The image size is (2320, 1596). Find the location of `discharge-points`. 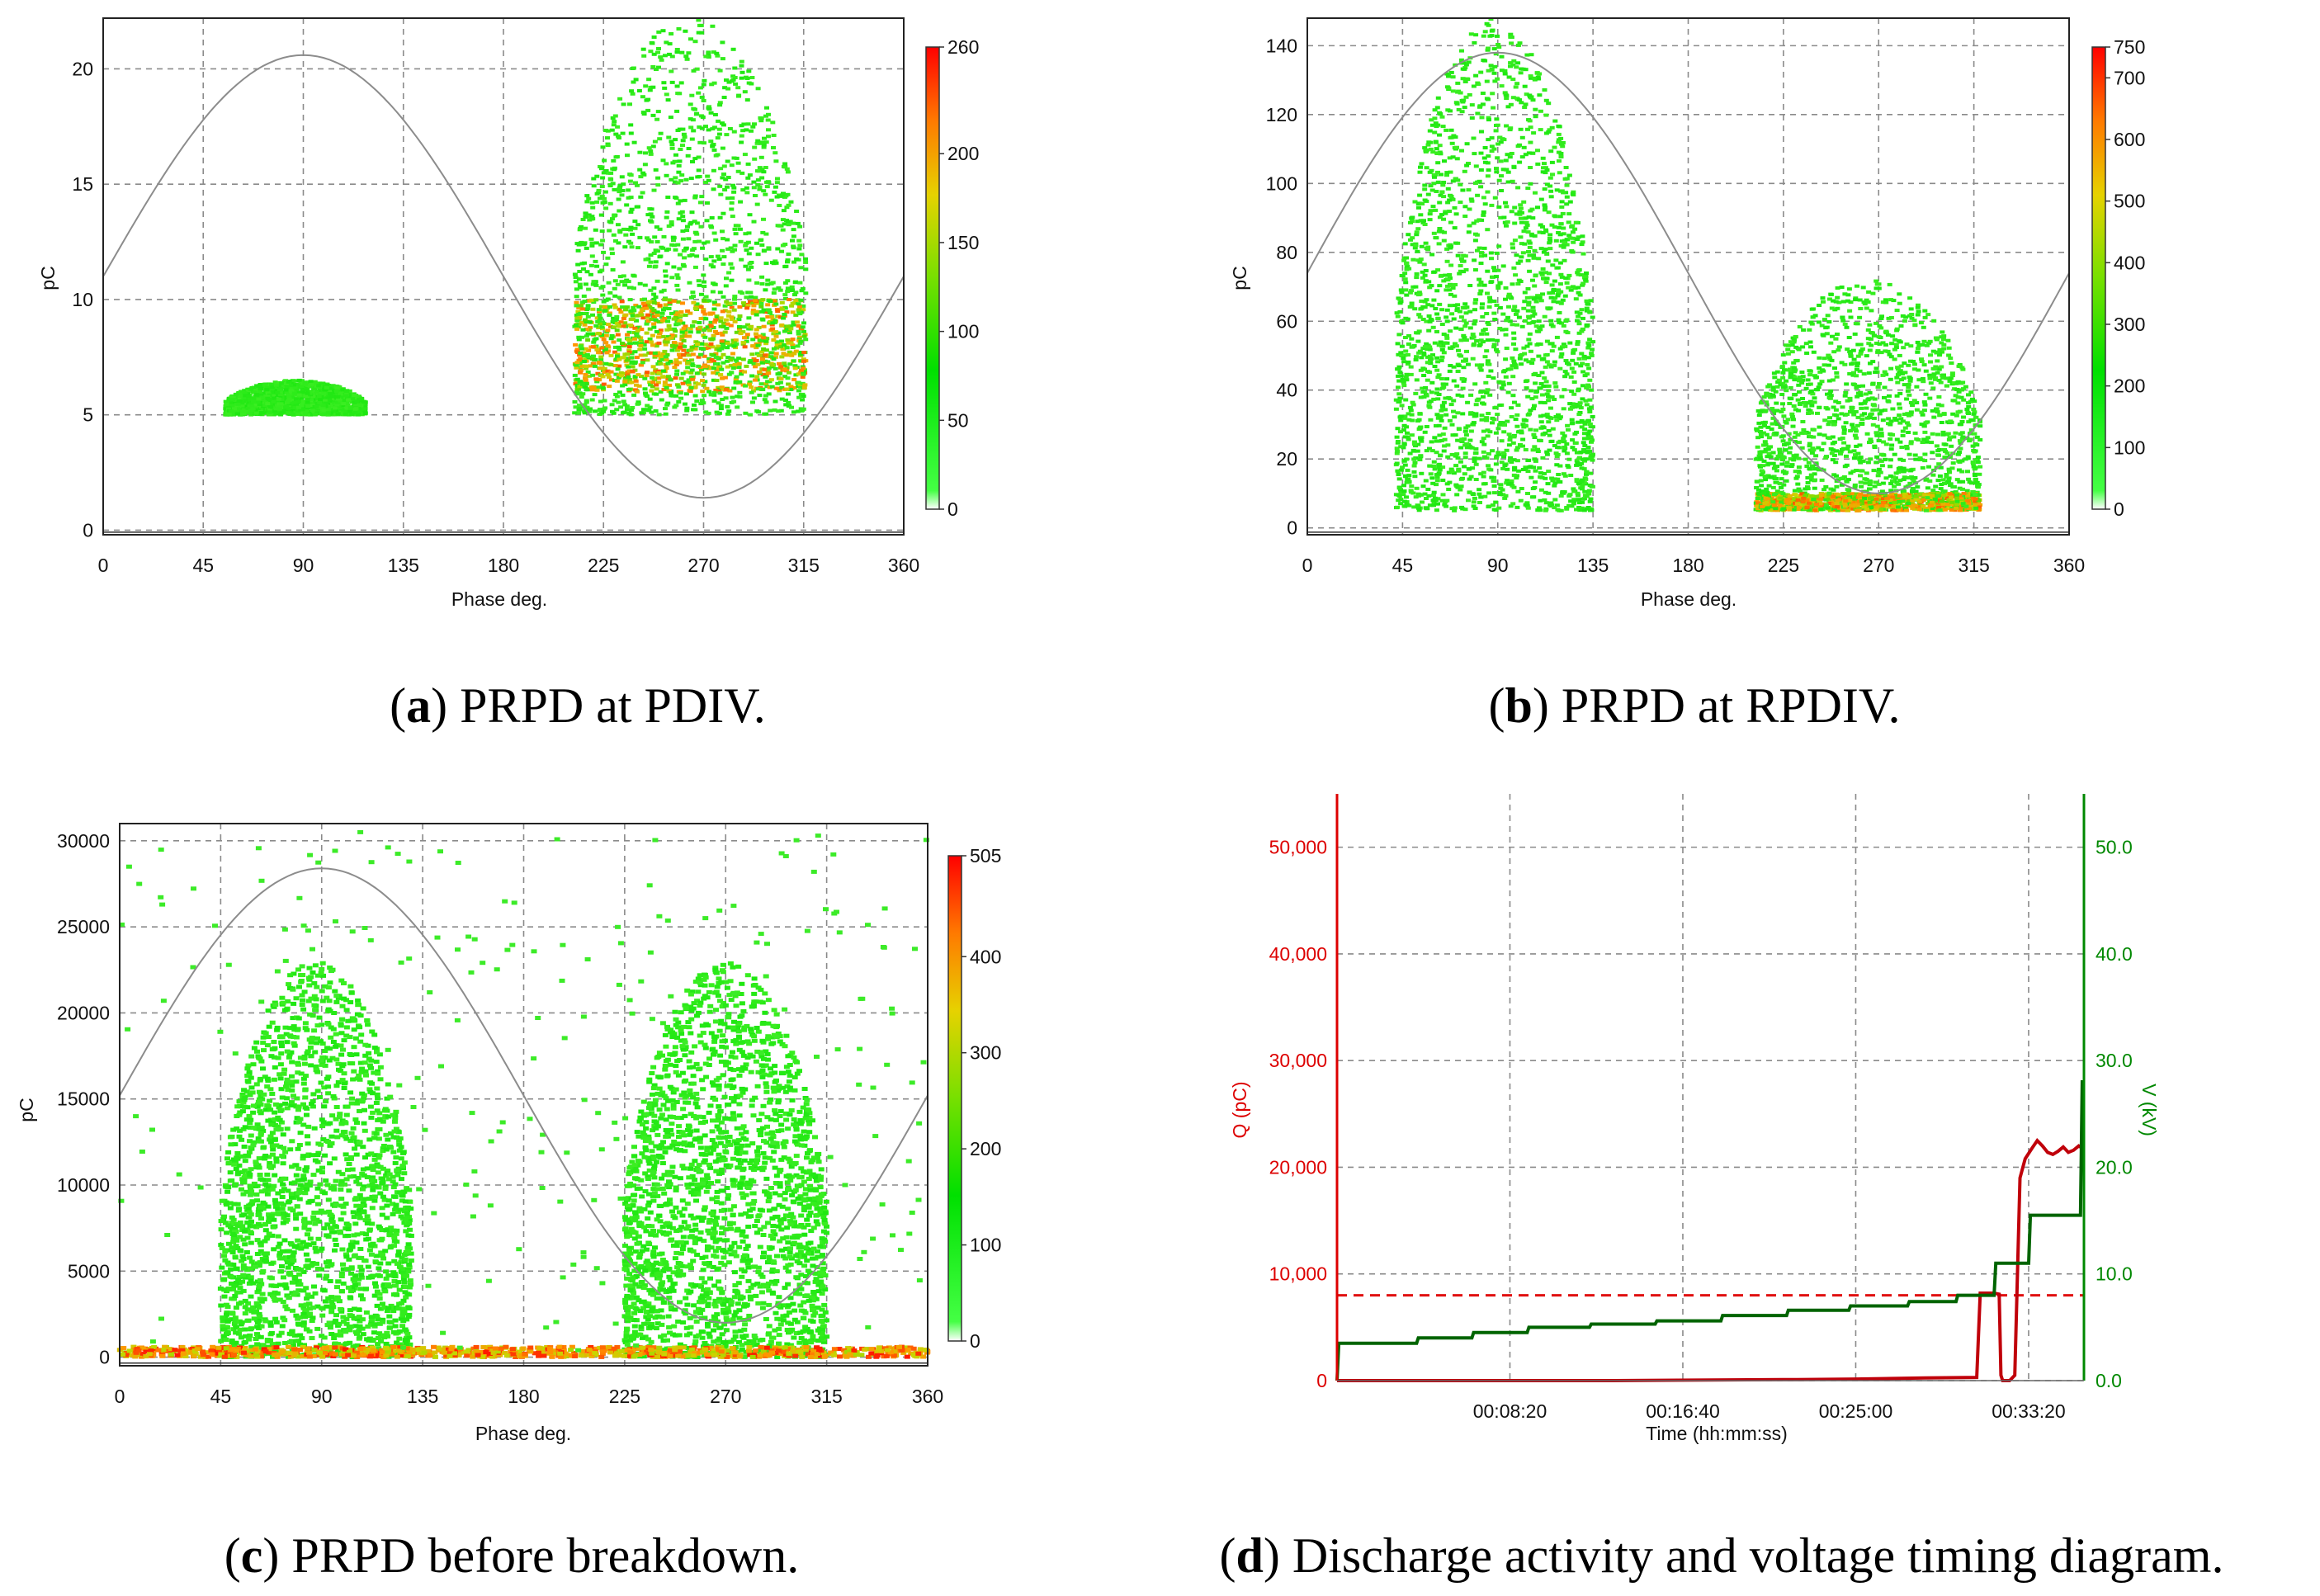

discharge-points is located at coordinates (516, 217).